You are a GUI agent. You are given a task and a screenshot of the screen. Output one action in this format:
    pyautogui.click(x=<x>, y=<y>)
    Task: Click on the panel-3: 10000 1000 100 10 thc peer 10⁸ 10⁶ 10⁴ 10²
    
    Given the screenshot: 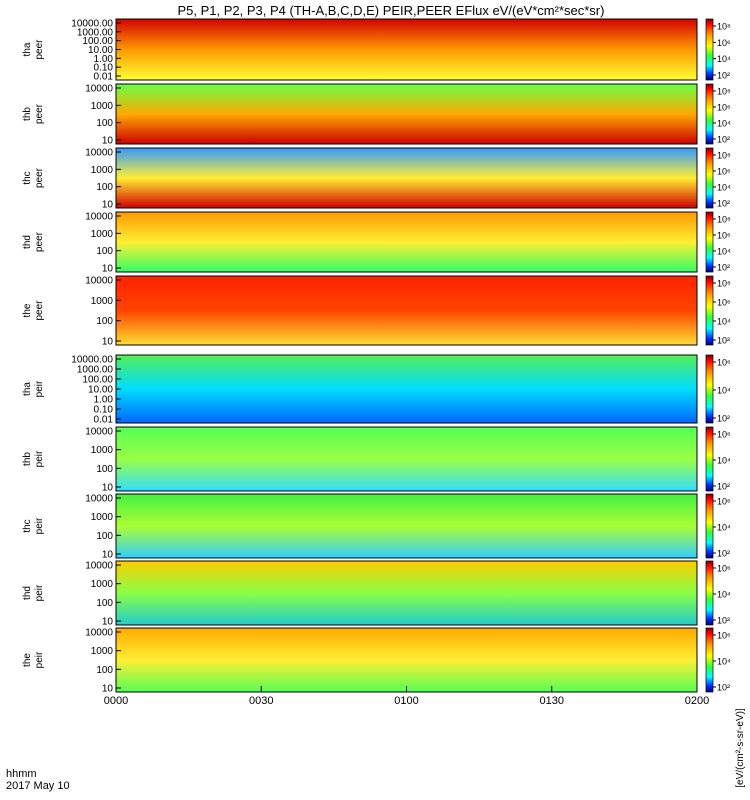 What is the action you would take?
    pyautogui.click(x=376, y=179)
    